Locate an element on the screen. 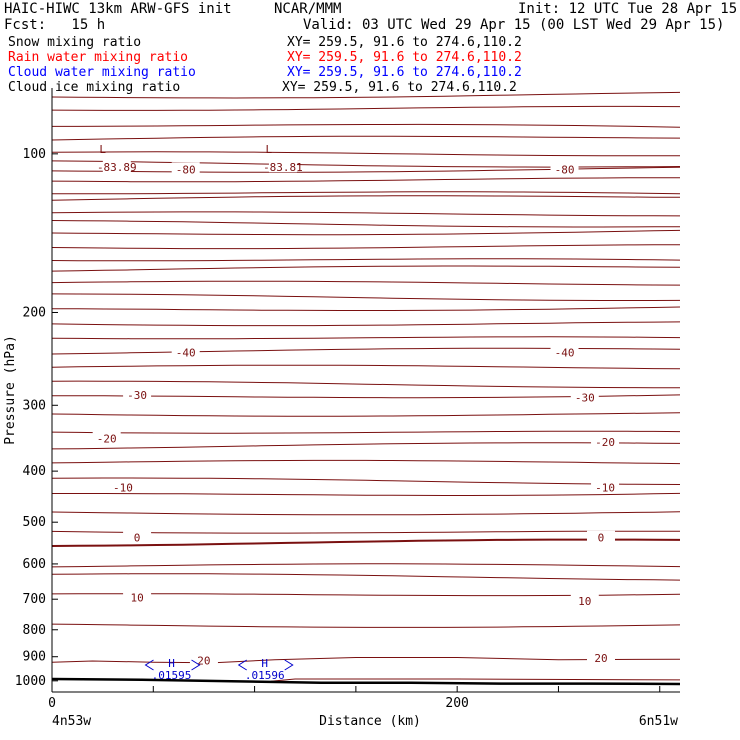  x-tick-label: 200 is located at coordinates (456, 703).